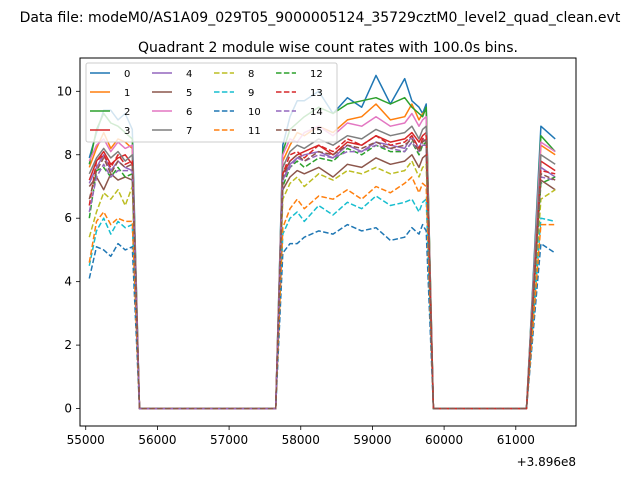  Describe the element at coordinates (127, 112) in the screenshot. I see `legend-label-2: 2` at that location.